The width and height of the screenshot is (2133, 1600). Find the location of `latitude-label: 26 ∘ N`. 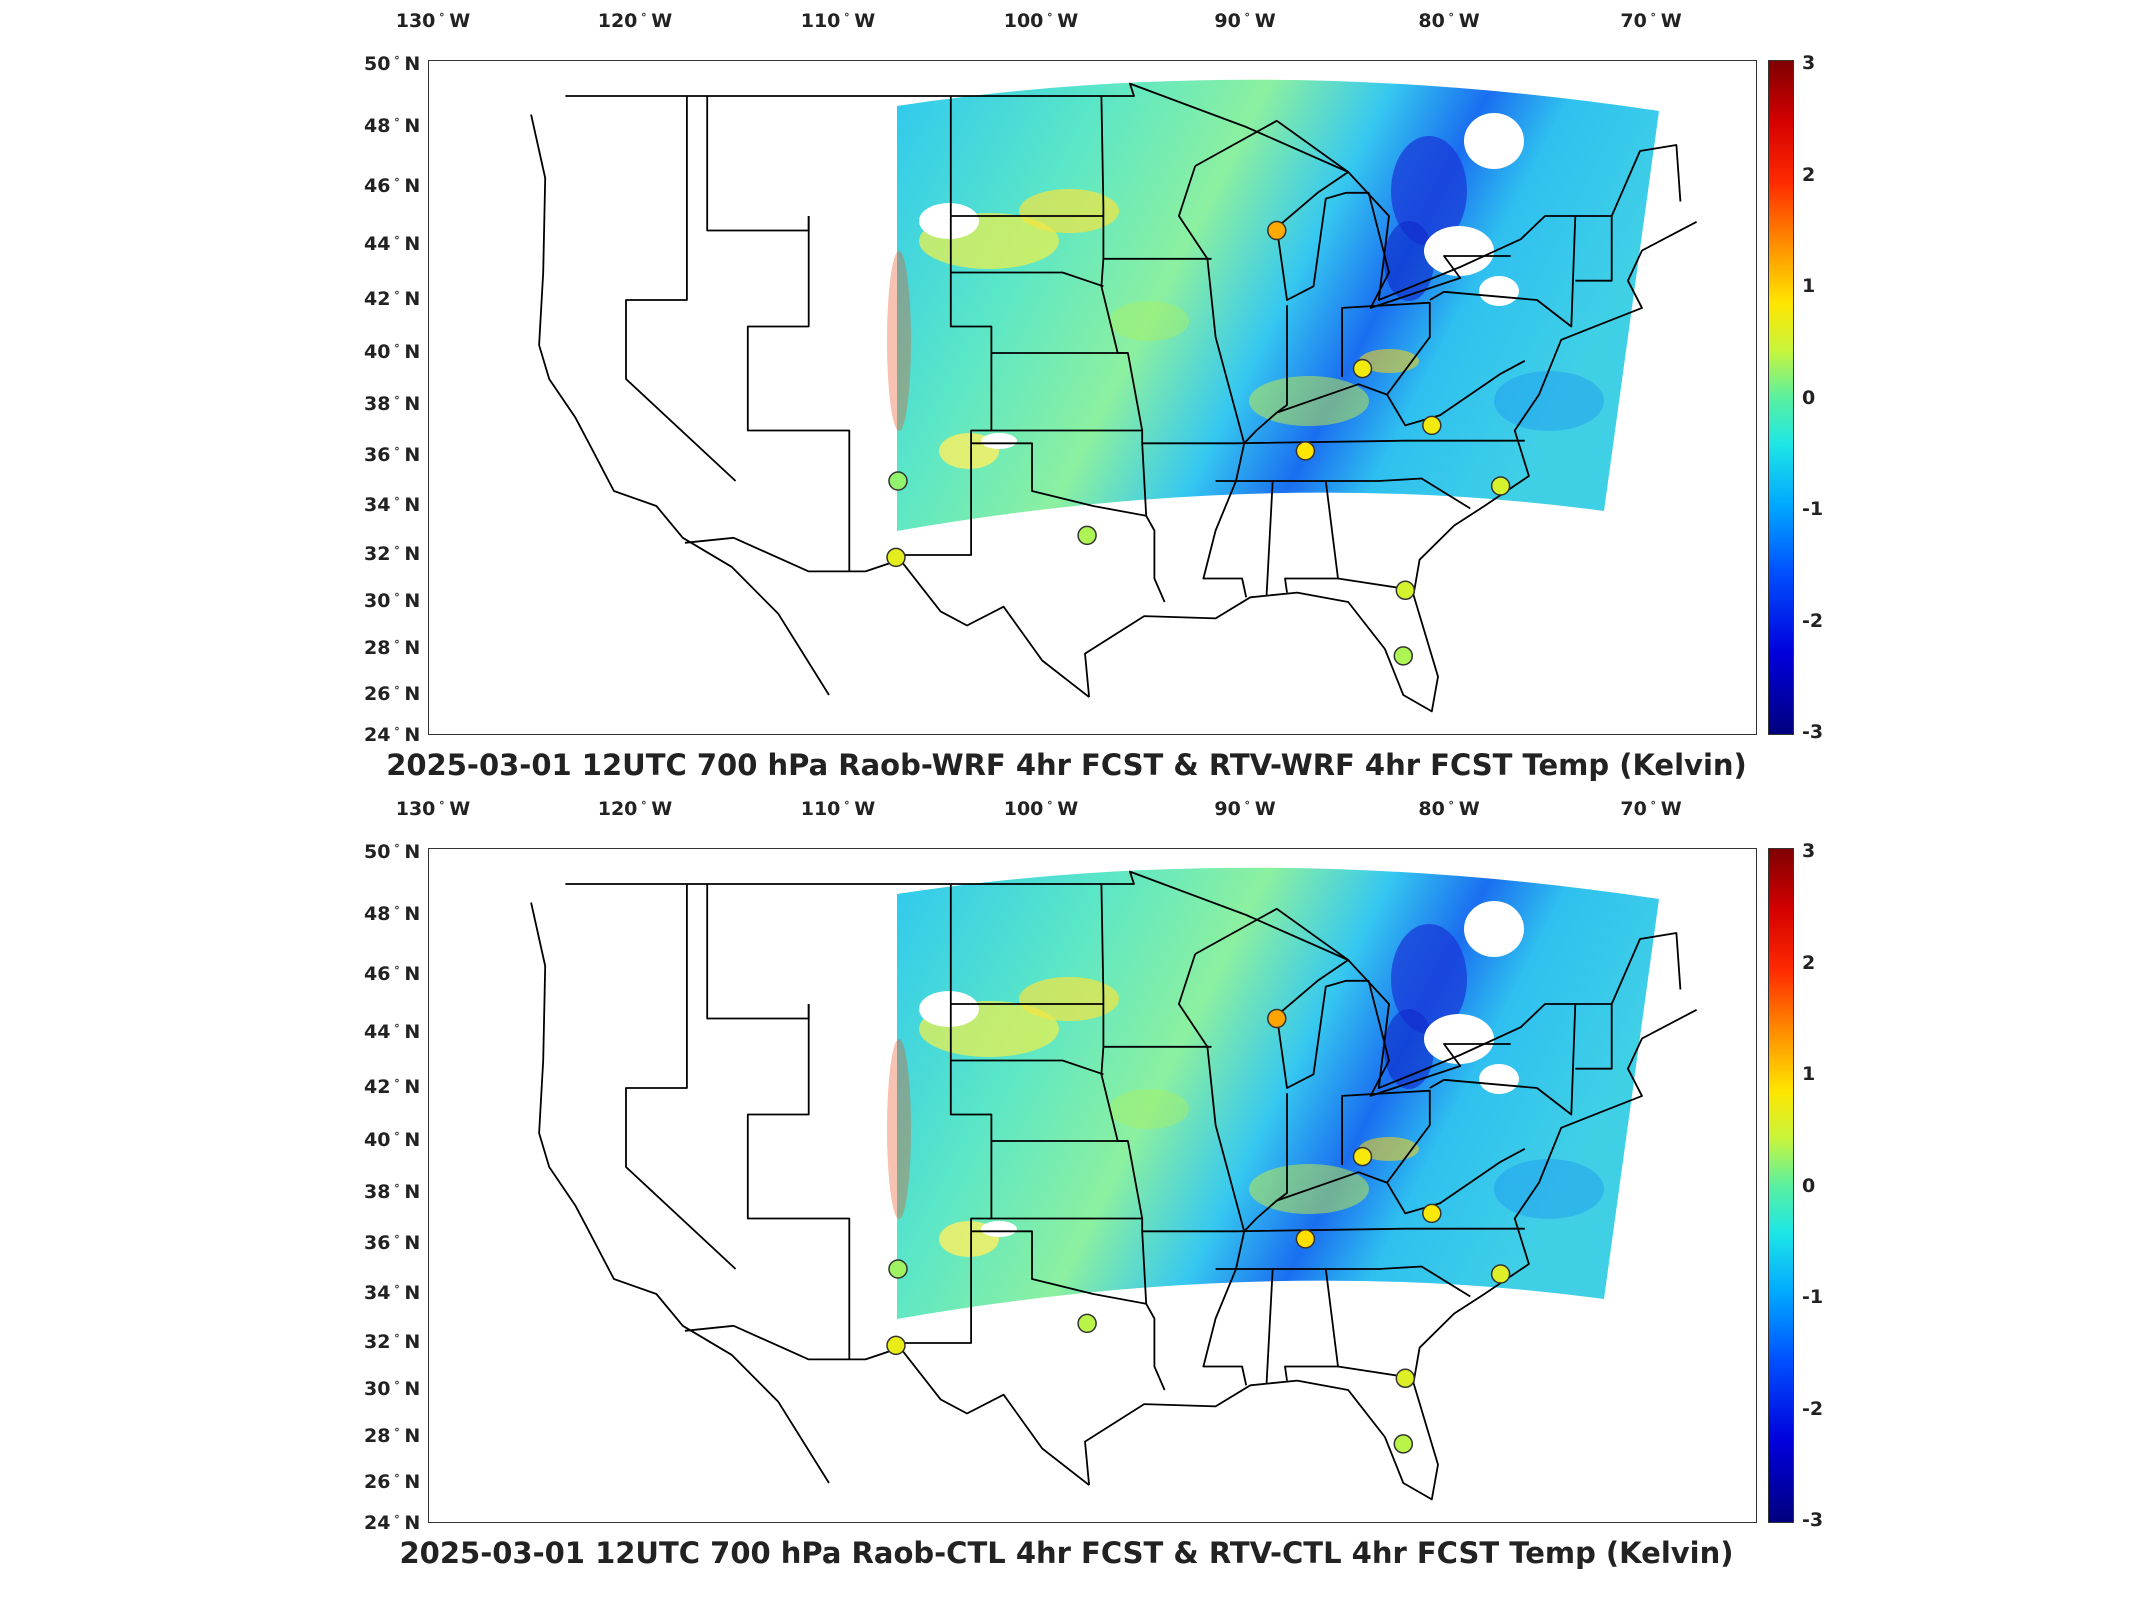

latitude-label: 26 ∘ N is located at coordinates (392, 1481).